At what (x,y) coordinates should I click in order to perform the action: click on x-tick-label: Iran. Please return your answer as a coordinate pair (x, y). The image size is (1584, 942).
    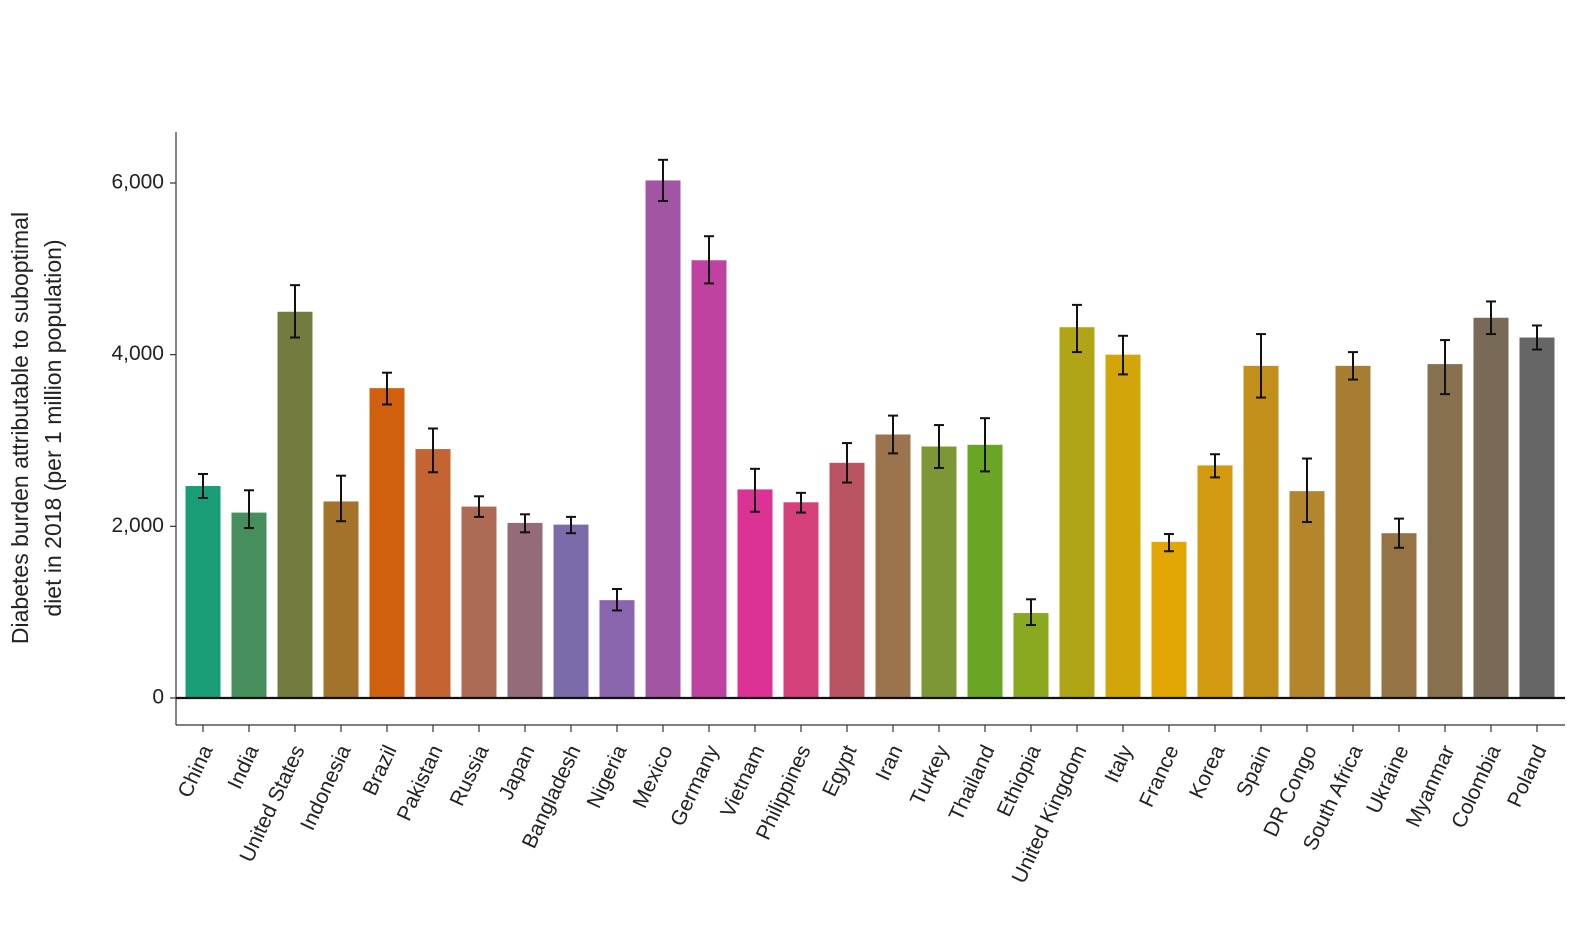
    Looking at the image, I should click on (889, 763).